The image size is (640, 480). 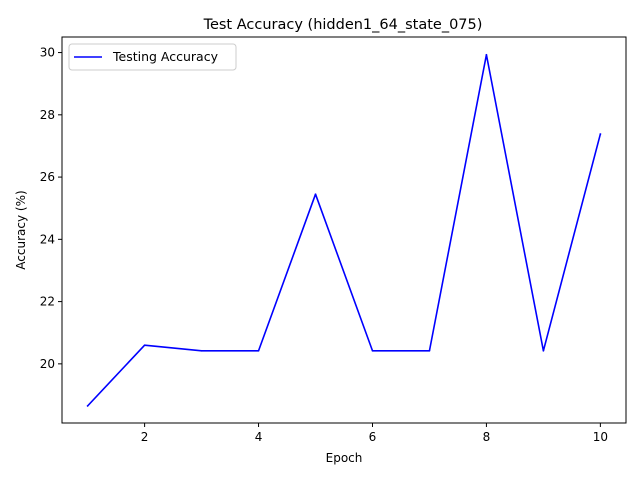 What do you see at coordinates (259, 437) in the screenshot?
I see `x-tick-label: 4` at bounding box center [259, 437].